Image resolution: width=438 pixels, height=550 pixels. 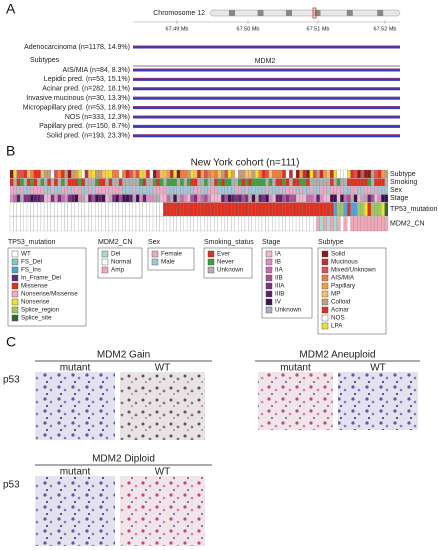 I want to click on track-label: Subtype, so click(x=403, y=174).